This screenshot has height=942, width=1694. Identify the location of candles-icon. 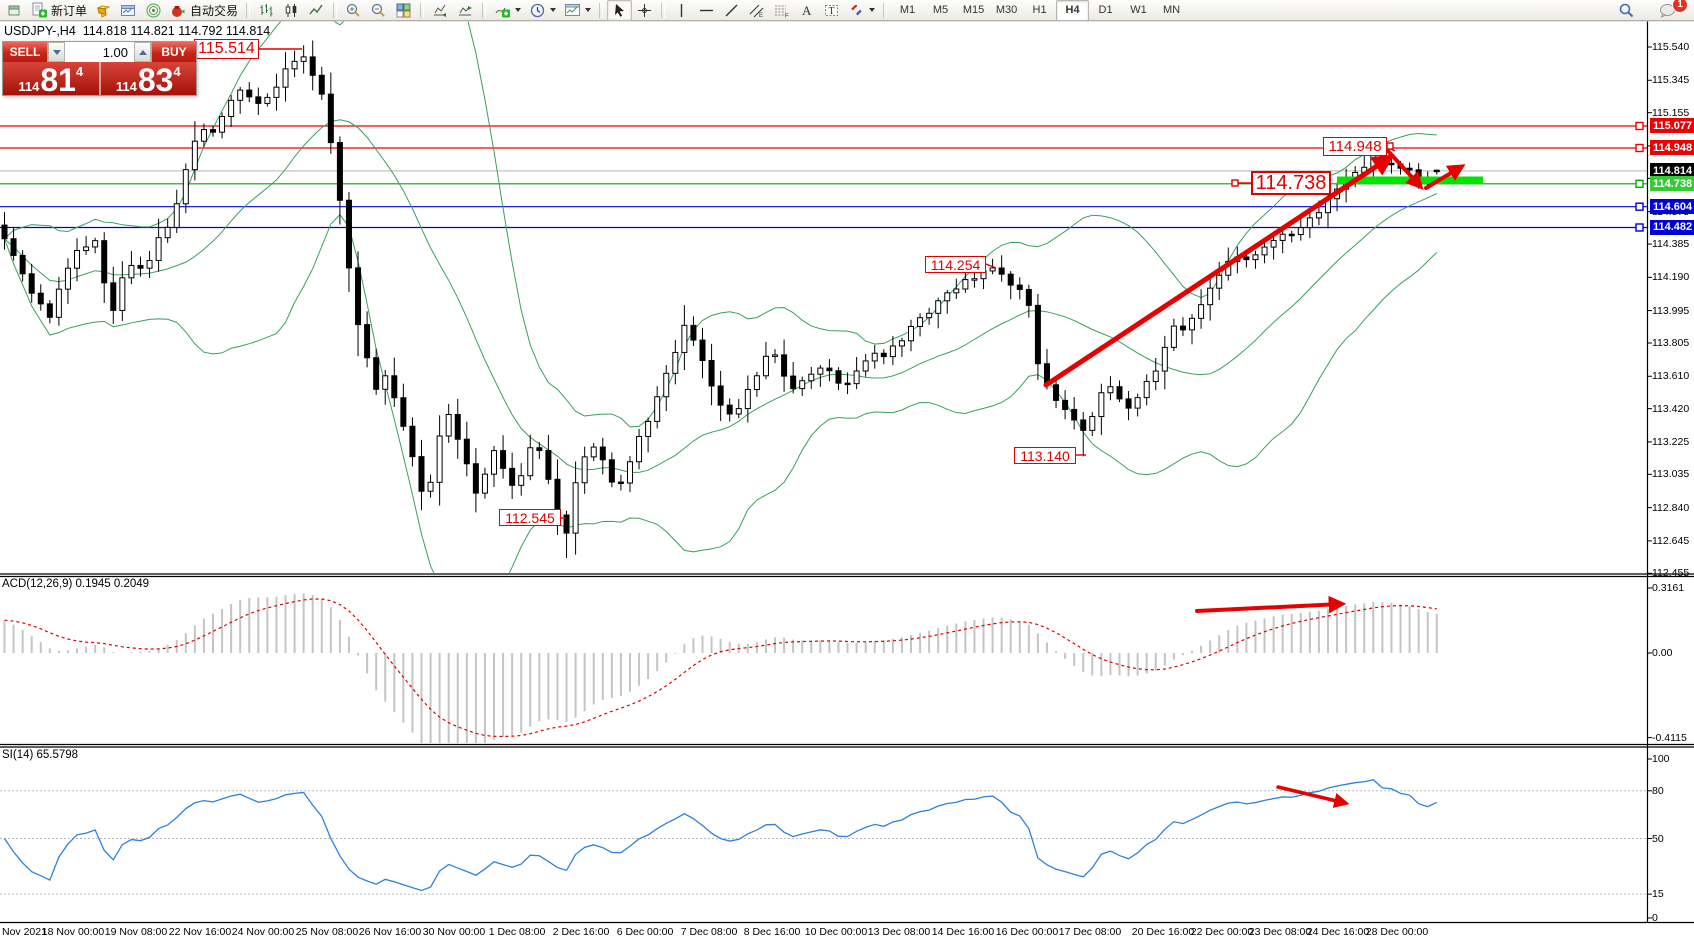
(291, 10).